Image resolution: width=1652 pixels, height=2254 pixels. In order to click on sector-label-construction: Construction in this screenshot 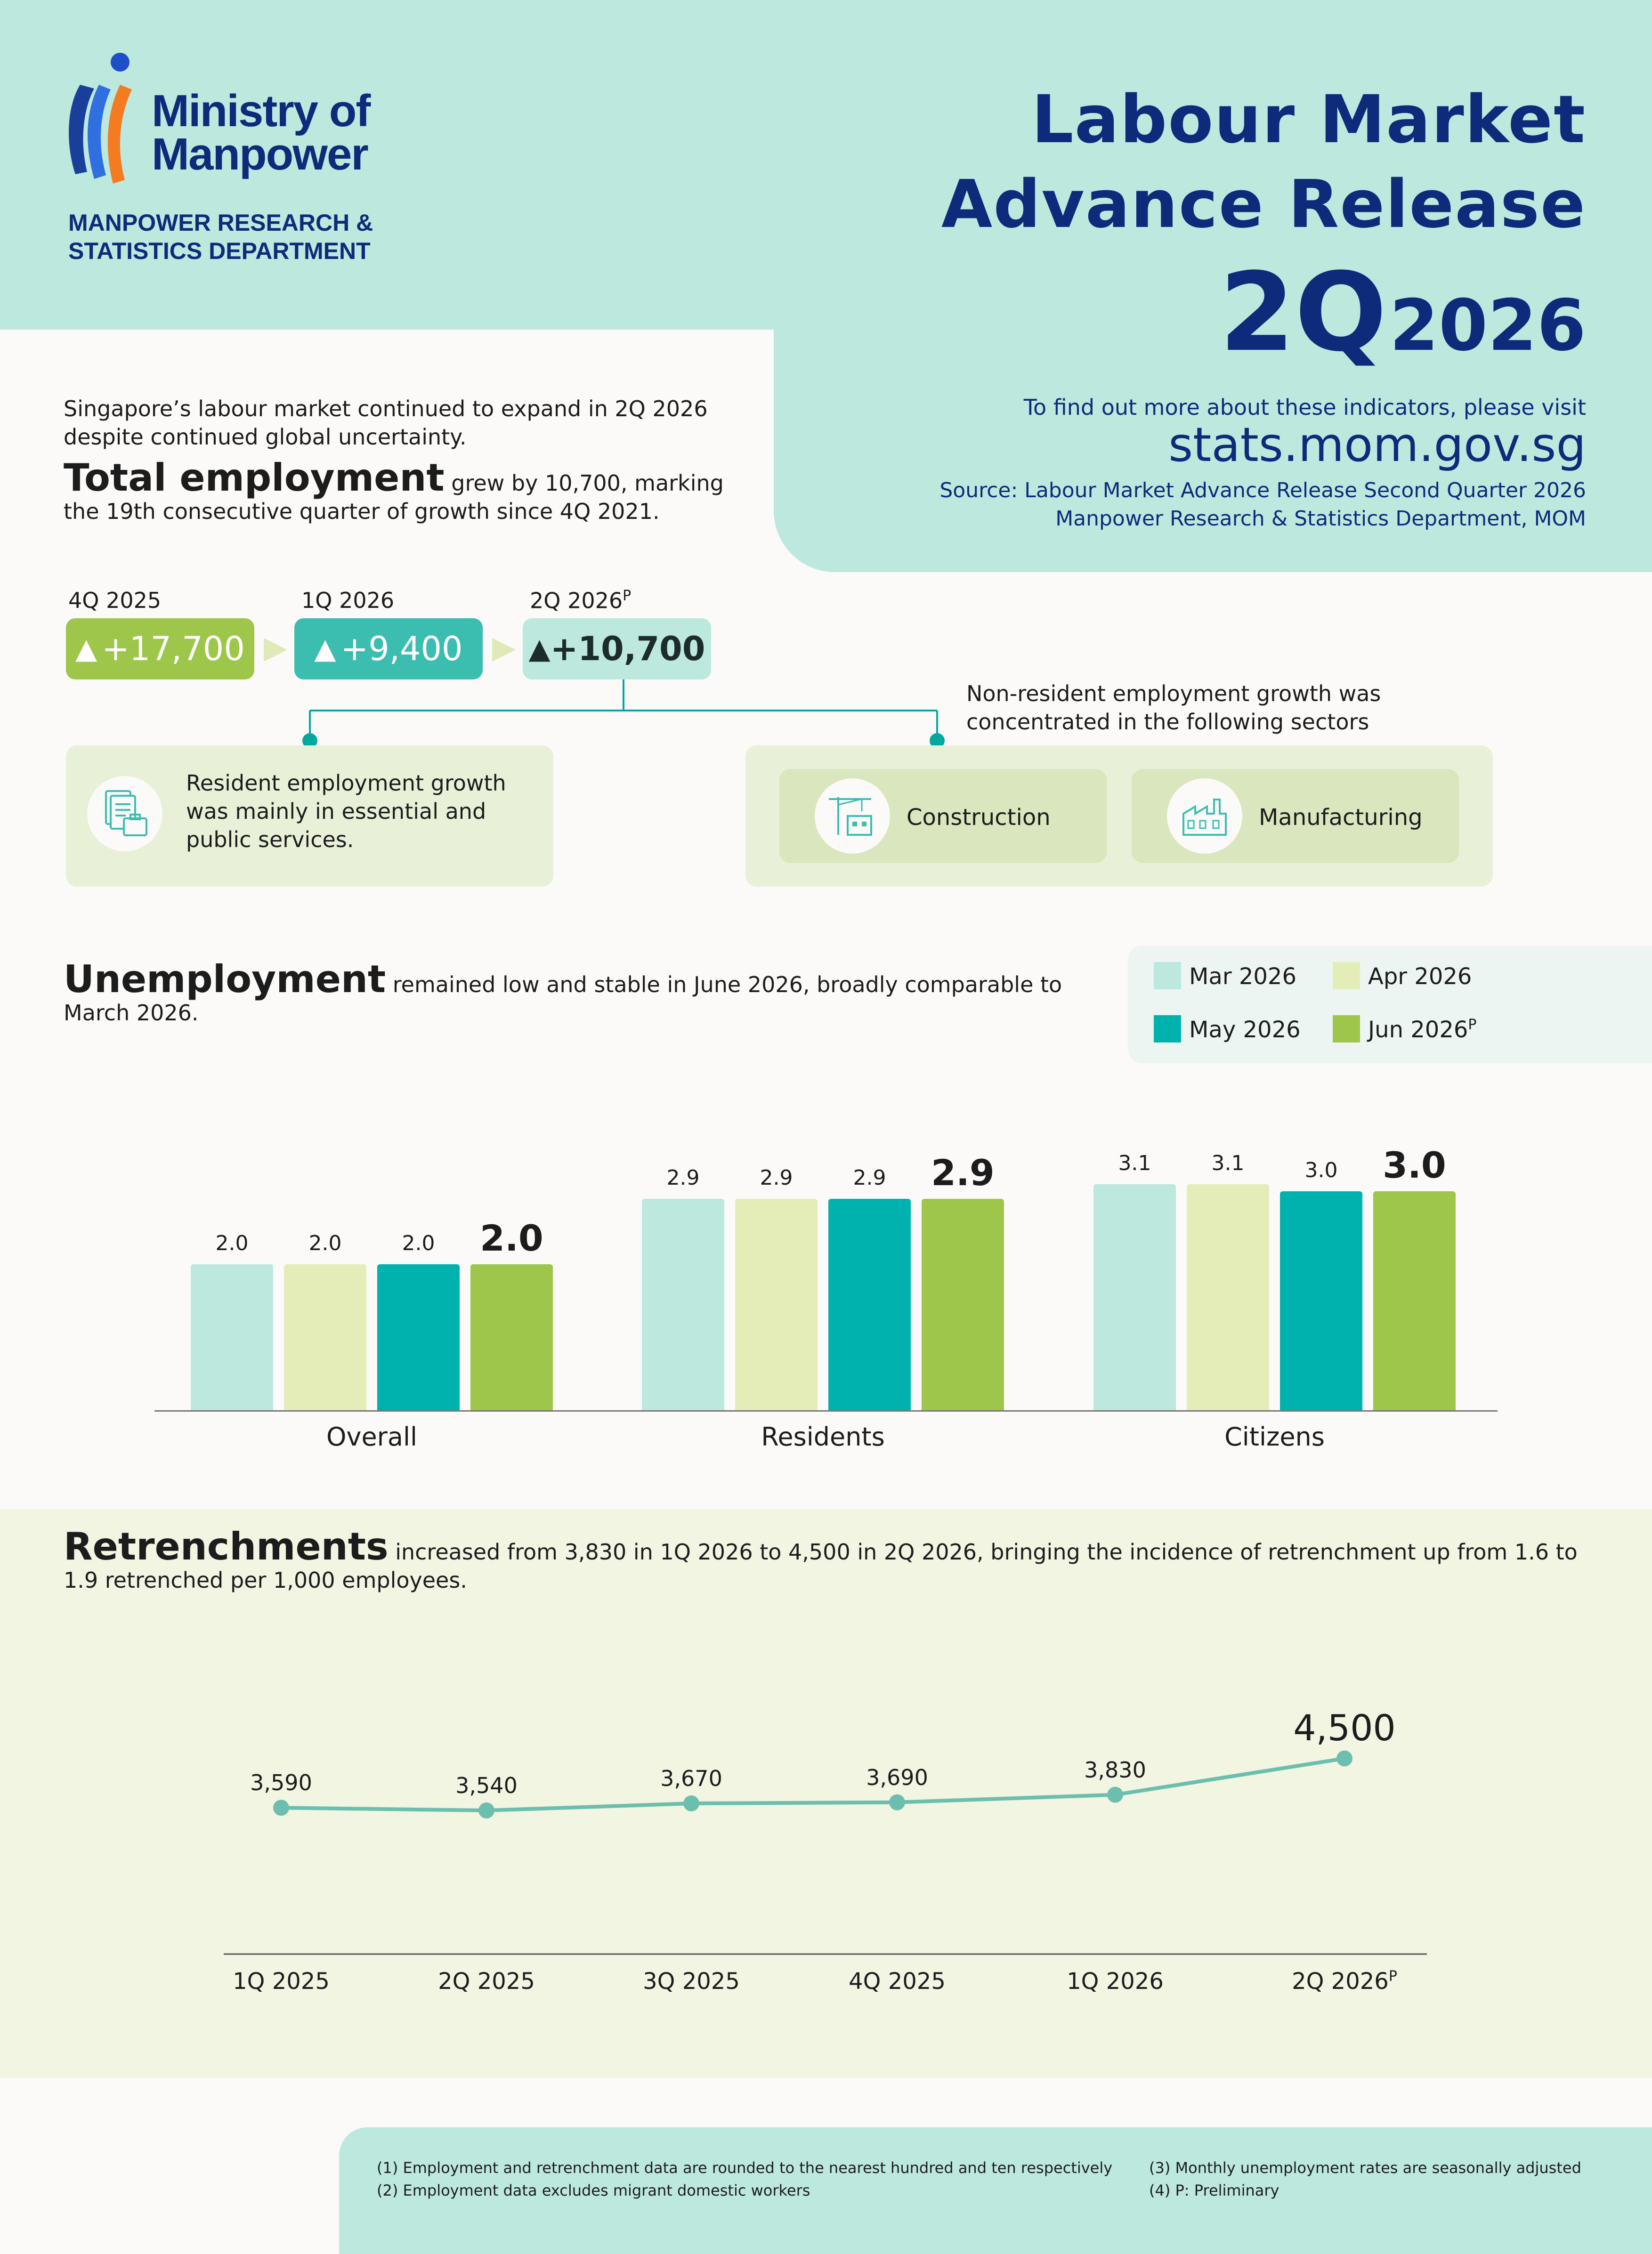, I will do `click(979, 817)`.